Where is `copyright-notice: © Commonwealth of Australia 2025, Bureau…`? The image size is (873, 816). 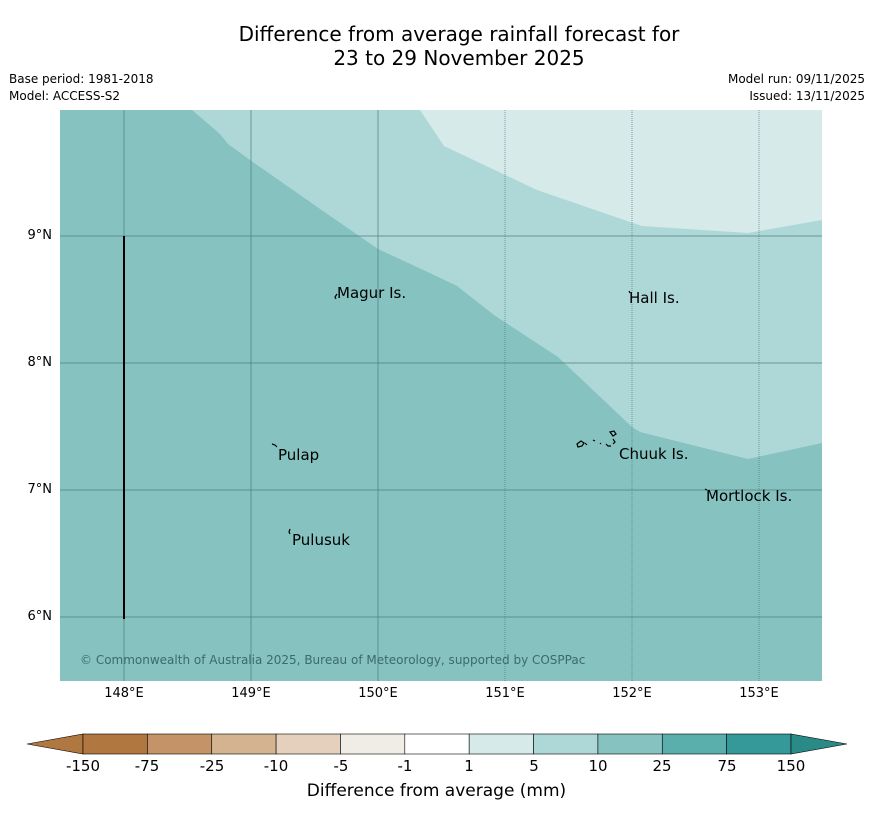
copyright-notice: © Commonwealth of Australia 2025, Bureau… is located at coordinates (333, 660).